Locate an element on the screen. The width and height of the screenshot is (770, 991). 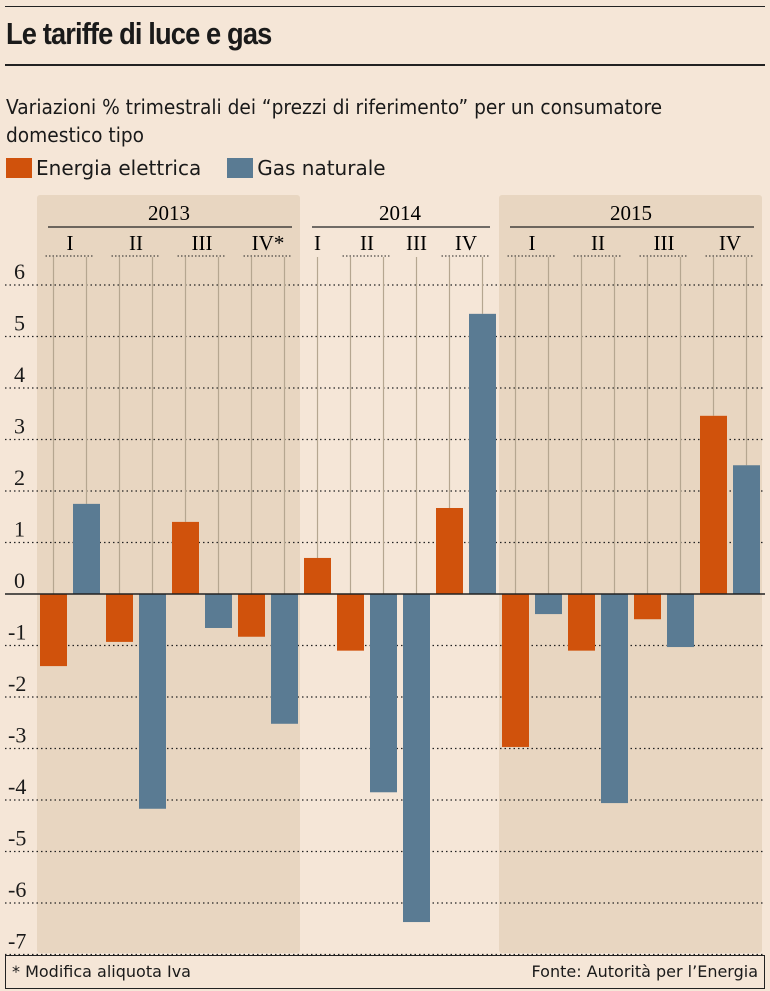
y-tick-label: -2 is located at coordinates (17, 683).